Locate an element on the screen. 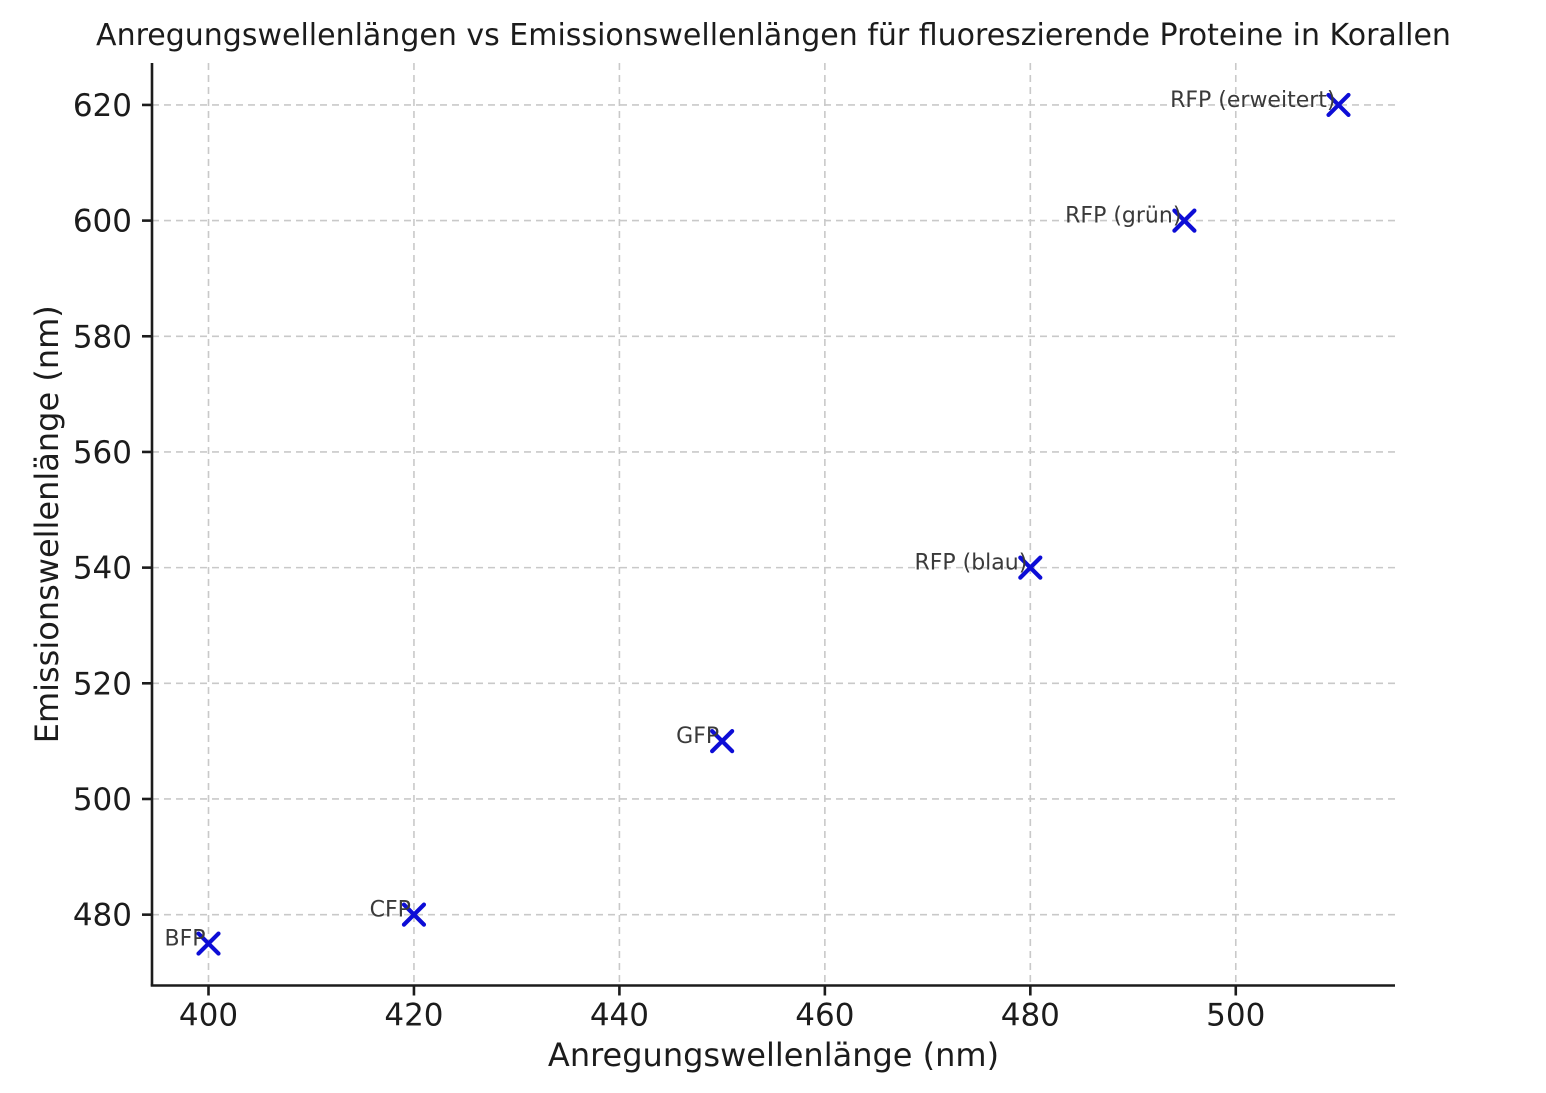 The width and height of the screenshot is (1546, 1093). x-tick-label: 440 is located at coordinates (619, 1016).